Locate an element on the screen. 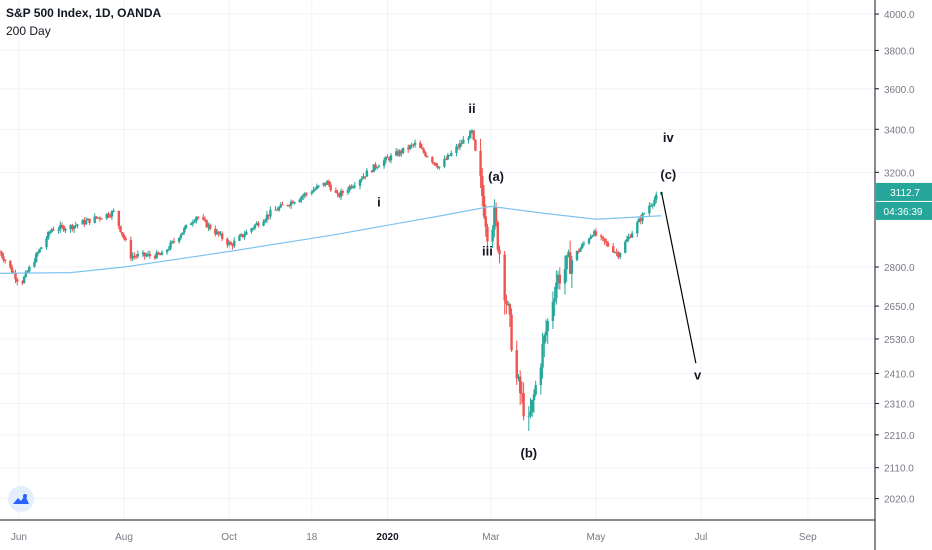  tradingview-logo-icon is located at coordinates (21, 499).